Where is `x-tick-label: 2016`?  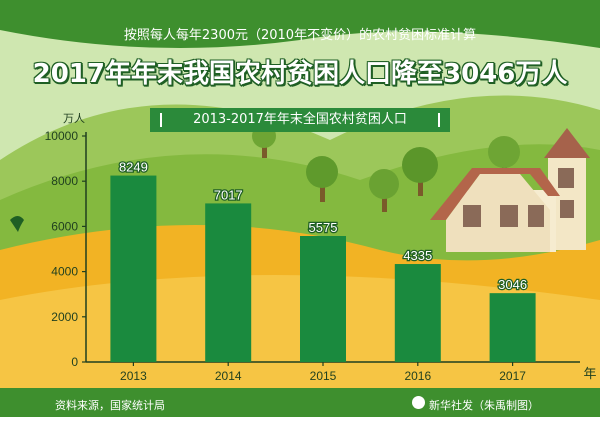
x-tick-label: 2016 is located at coordinates (417, 376).